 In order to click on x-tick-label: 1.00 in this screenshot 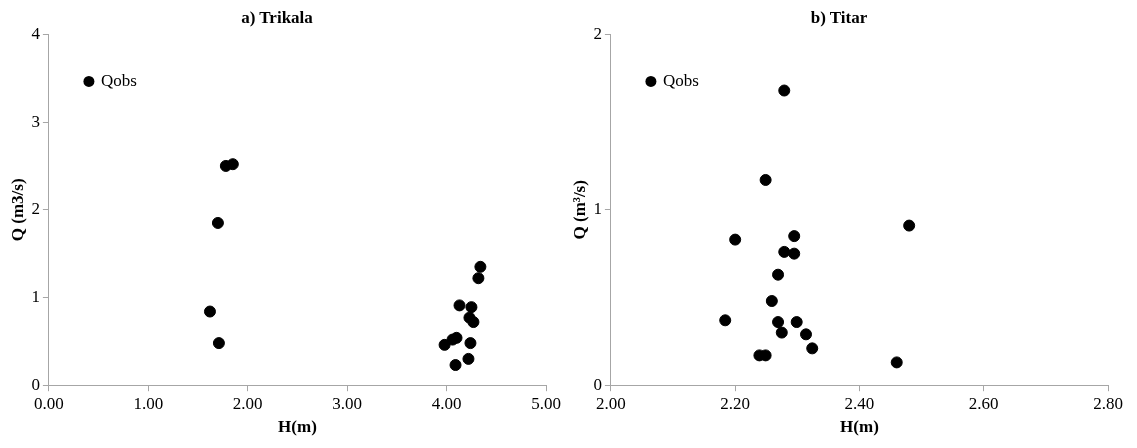, I will do `click(148, 403)`.